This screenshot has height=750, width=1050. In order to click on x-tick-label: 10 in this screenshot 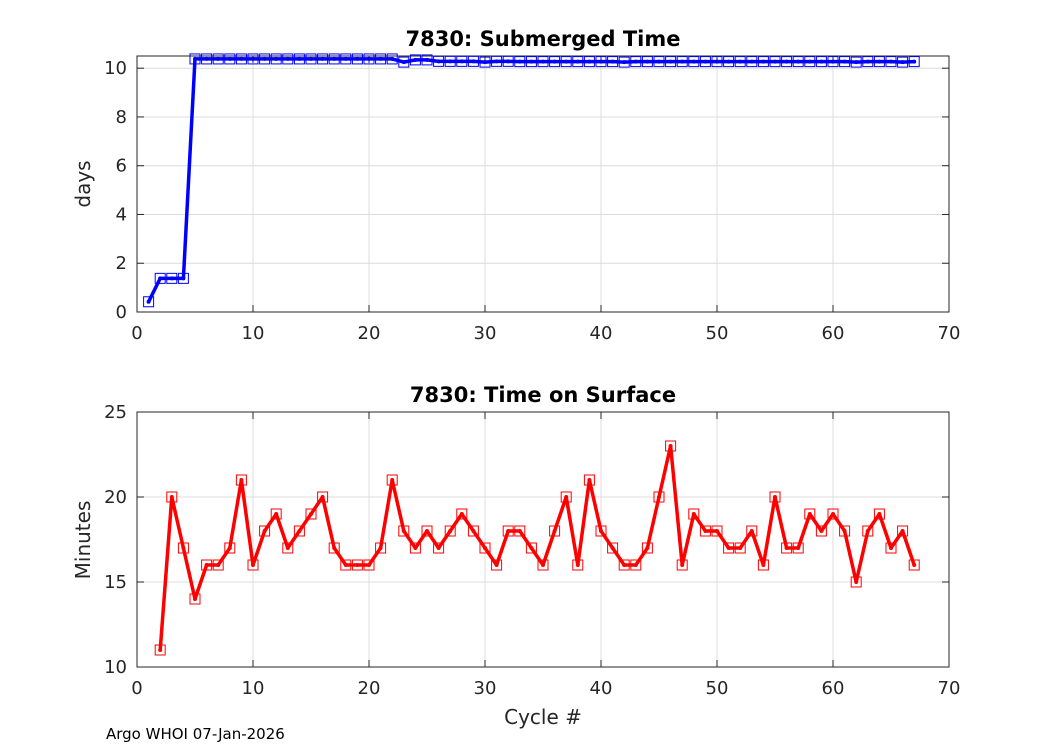, I will do `click(253, 688)`.